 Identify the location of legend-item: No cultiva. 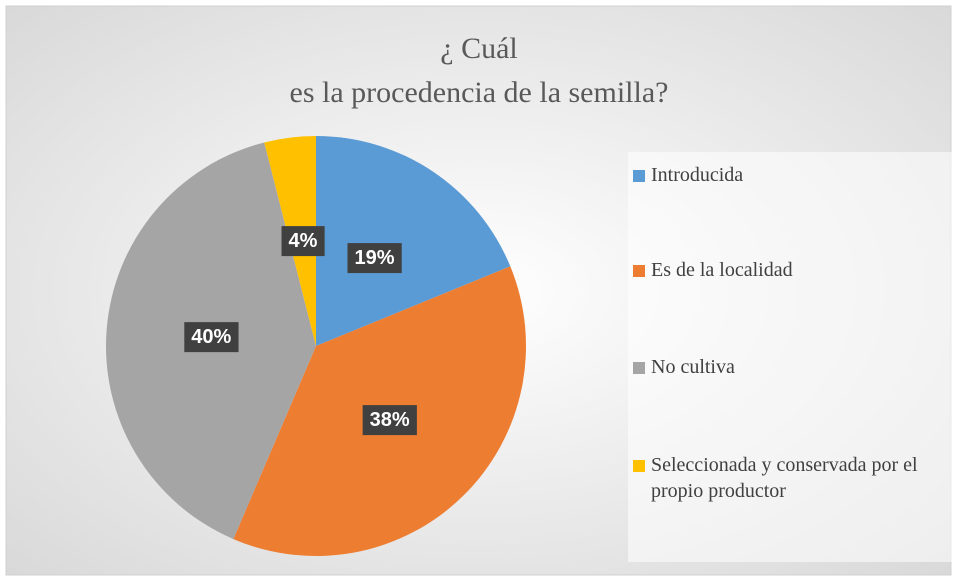
(792, 367).